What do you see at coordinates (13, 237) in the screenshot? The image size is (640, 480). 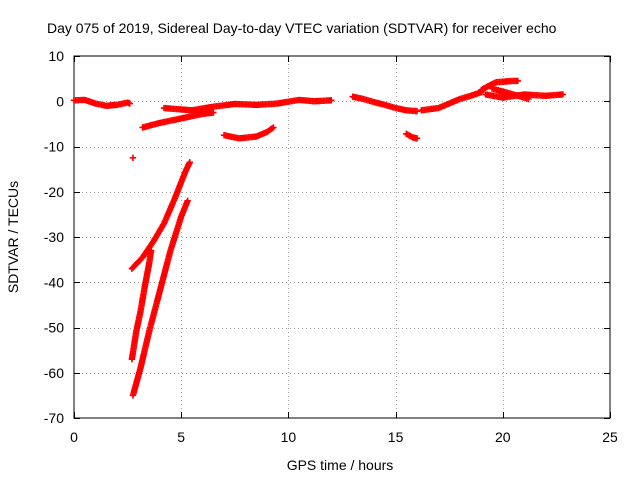 I see `y-axis-label: SDTVAR / TECUs` at bounding box center [13, 237].